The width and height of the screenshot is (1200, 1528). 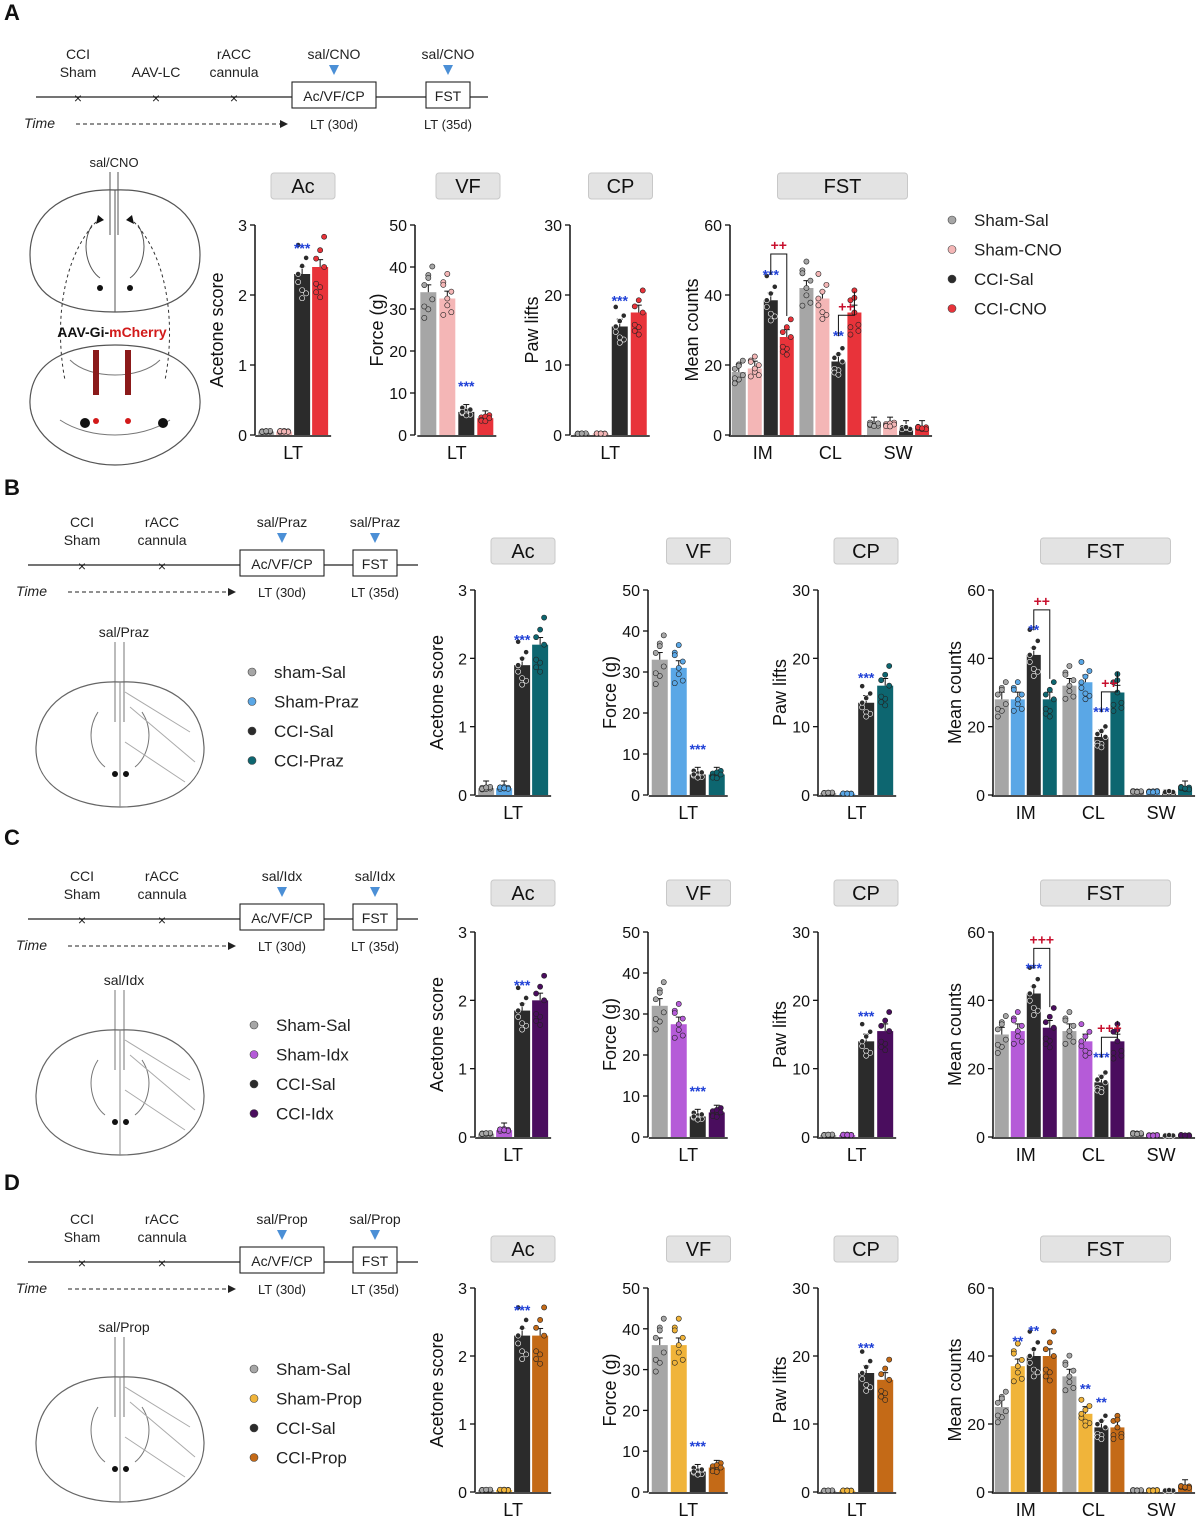 I want to click on y-axis-label: Paw lifts, so click(x=780, y=1034).